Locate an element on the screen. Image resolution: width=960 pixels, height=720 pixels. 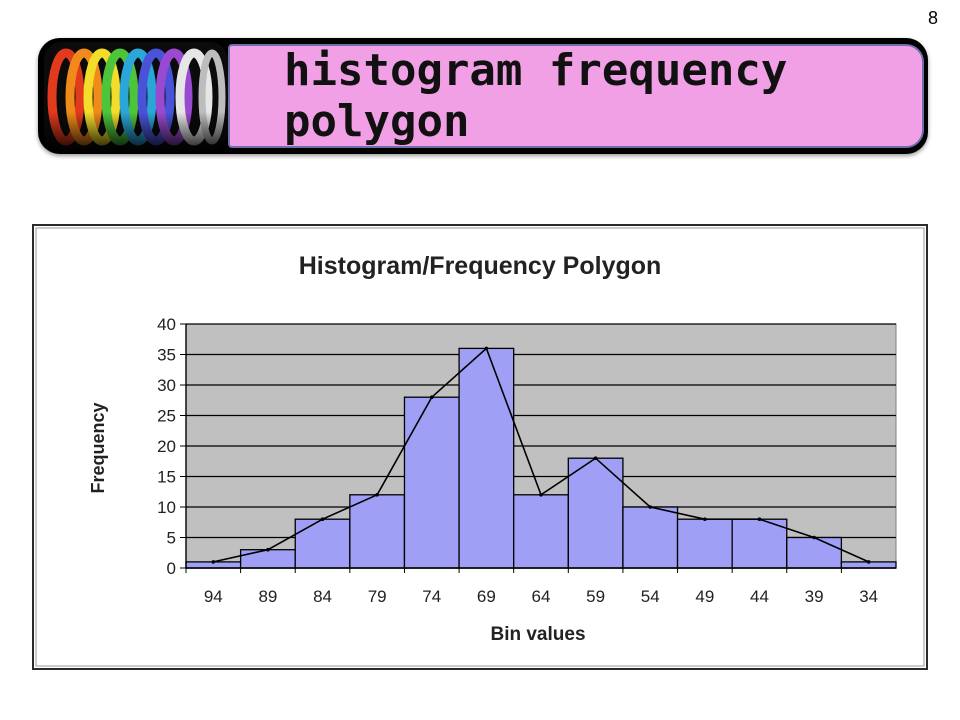
x-axis-label: Bin values is located at coordinates (537, 634).